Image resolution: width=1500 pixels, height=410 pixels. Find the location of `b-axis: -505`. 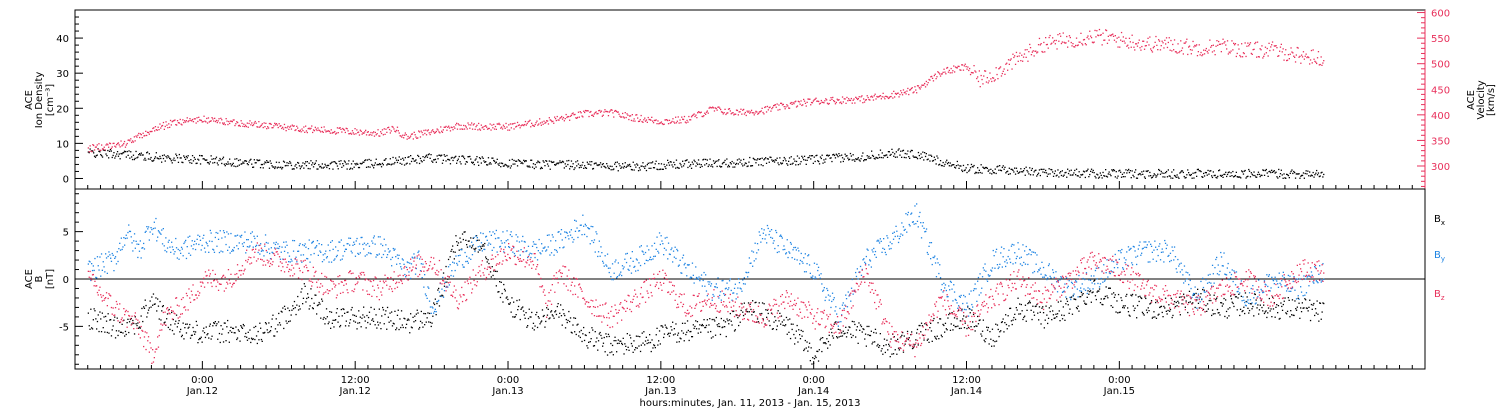

b-axis: -505 is located at coordinates (71, 279).